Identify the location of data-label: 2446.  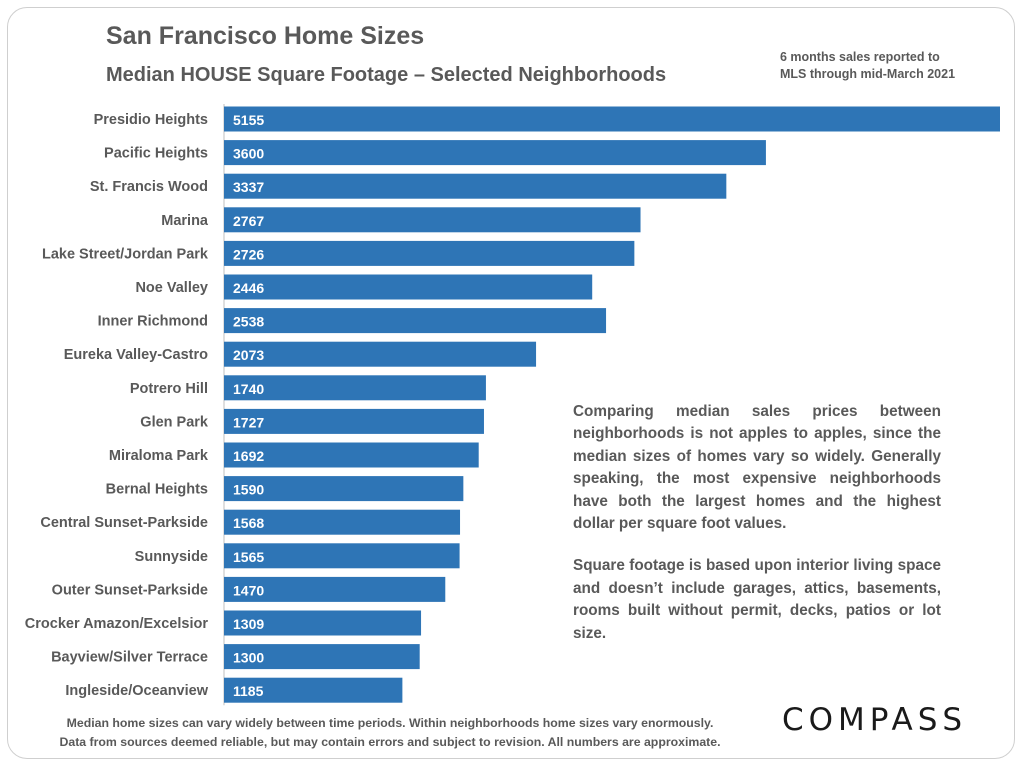
(248, 288).